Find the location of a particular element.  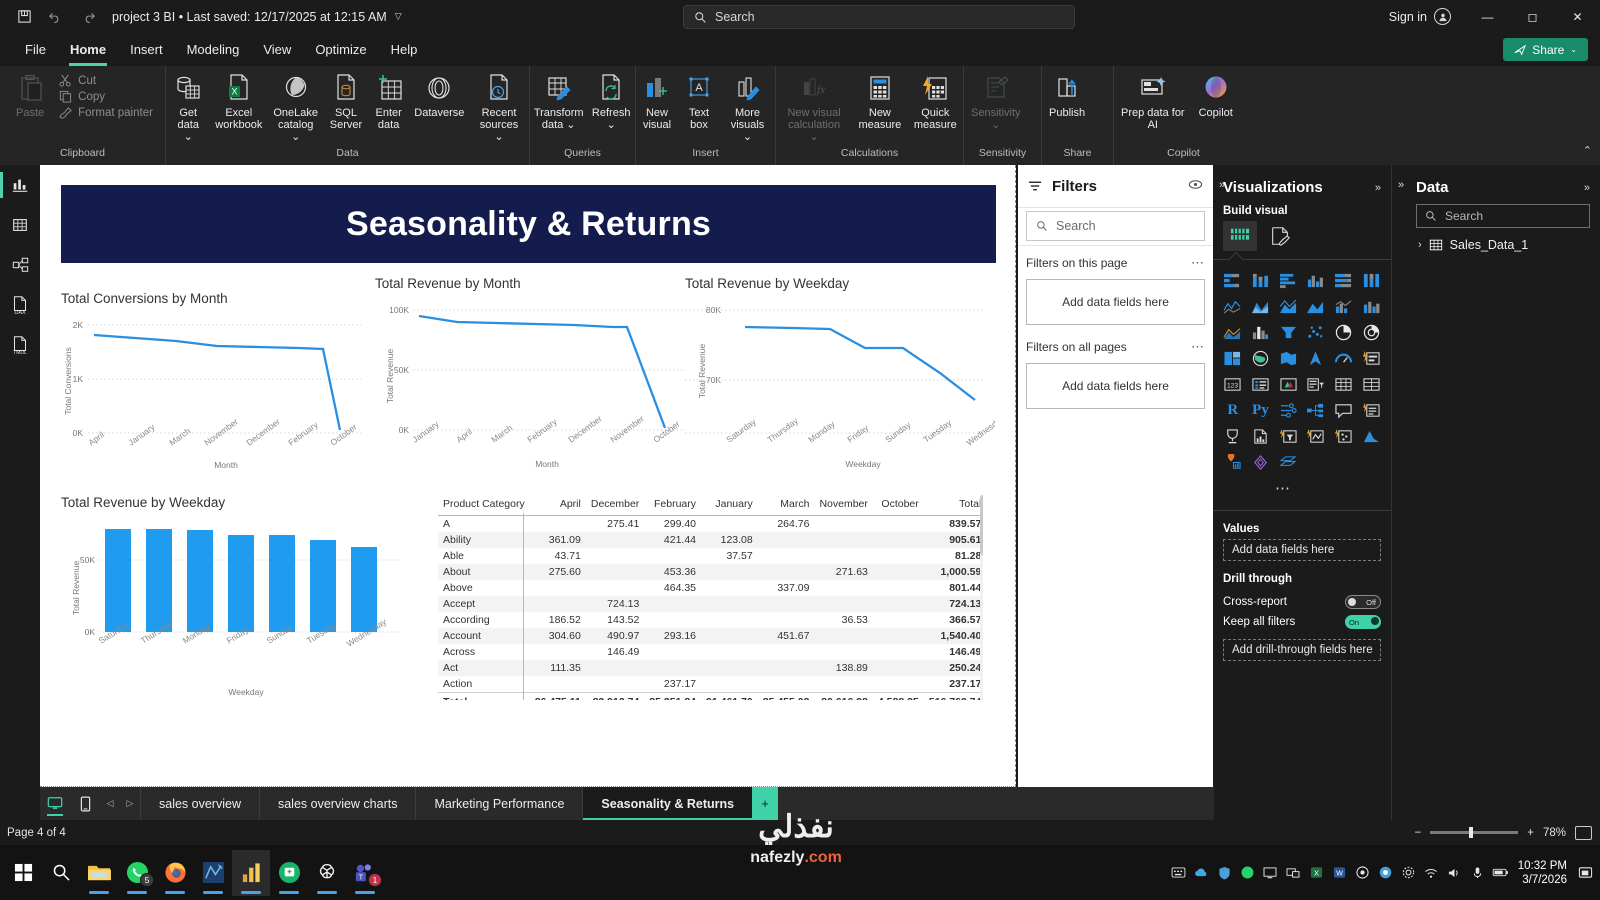

table-icon is located at coordinates (1316, 384).